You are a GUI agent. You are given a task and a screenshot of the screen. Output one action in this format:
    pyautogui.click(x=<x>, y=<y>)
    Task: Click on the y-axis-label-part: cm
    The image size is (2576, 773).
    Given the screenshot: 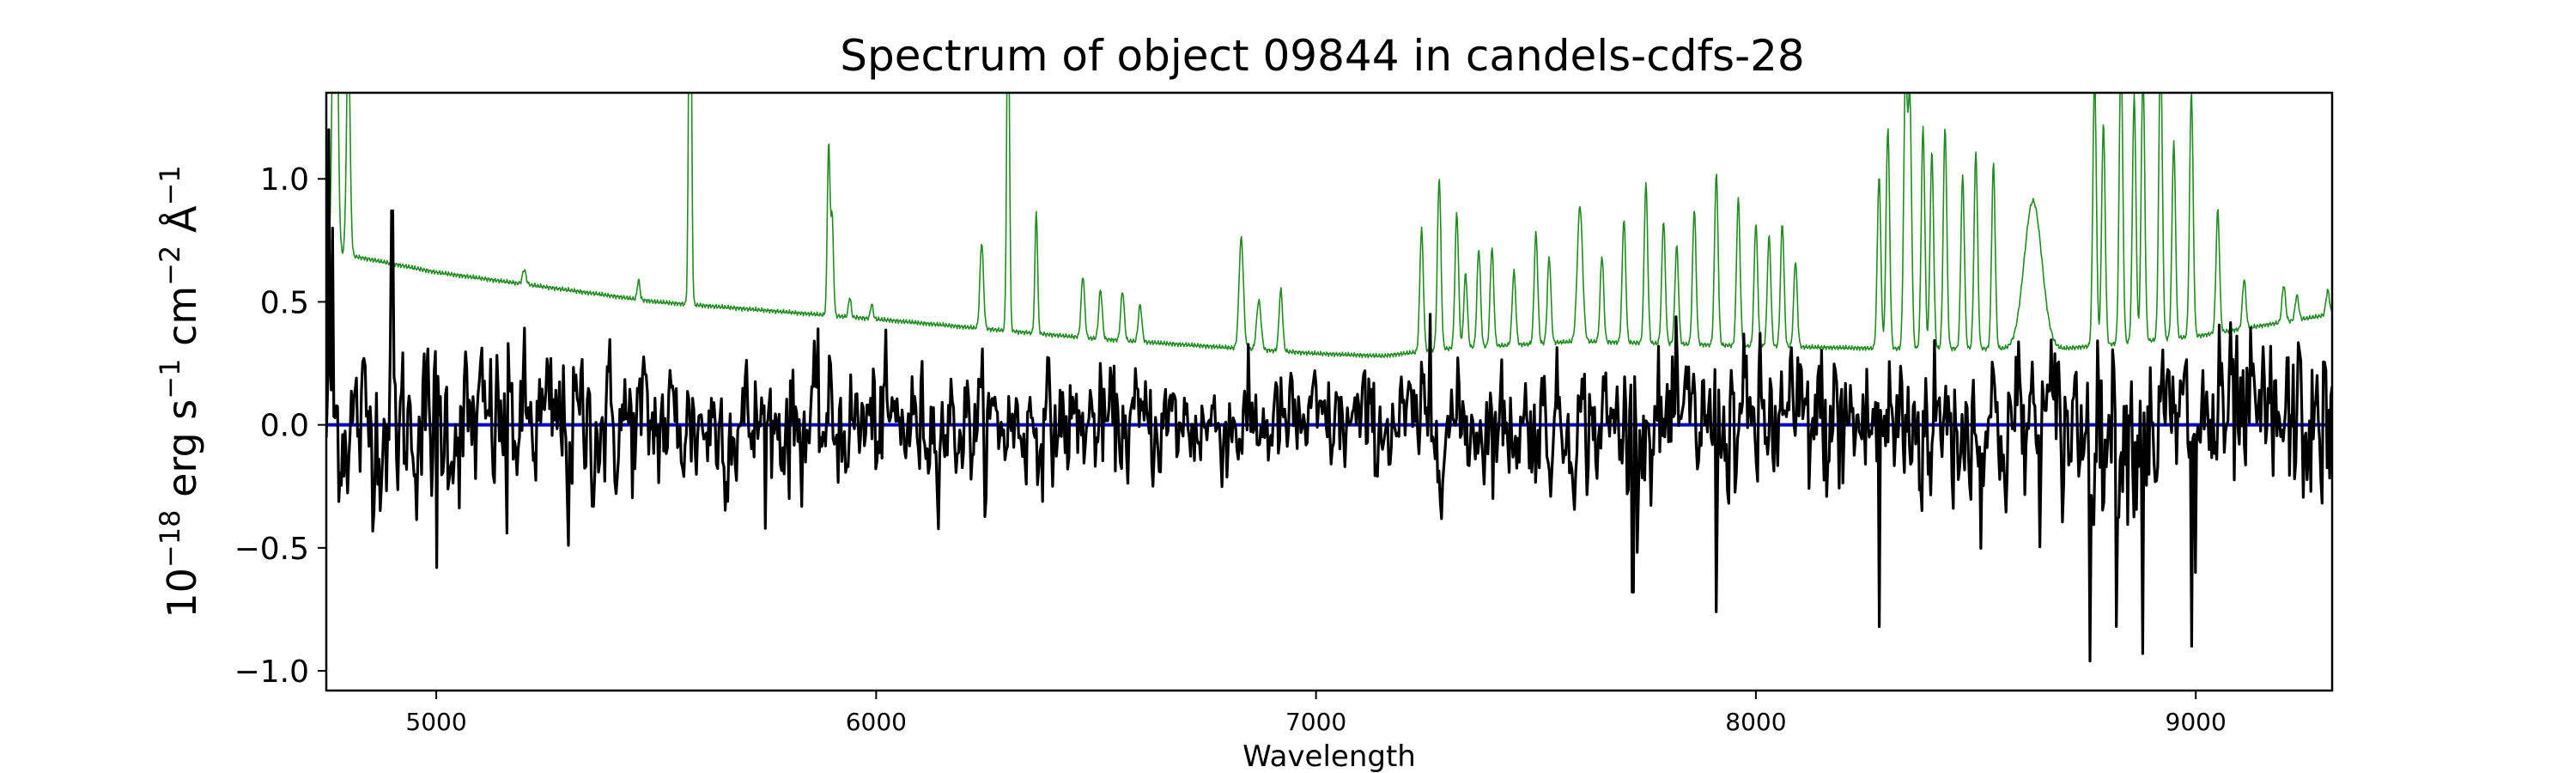 What is the action you would take?
    pyautogui.click(x=182, y=322)
    